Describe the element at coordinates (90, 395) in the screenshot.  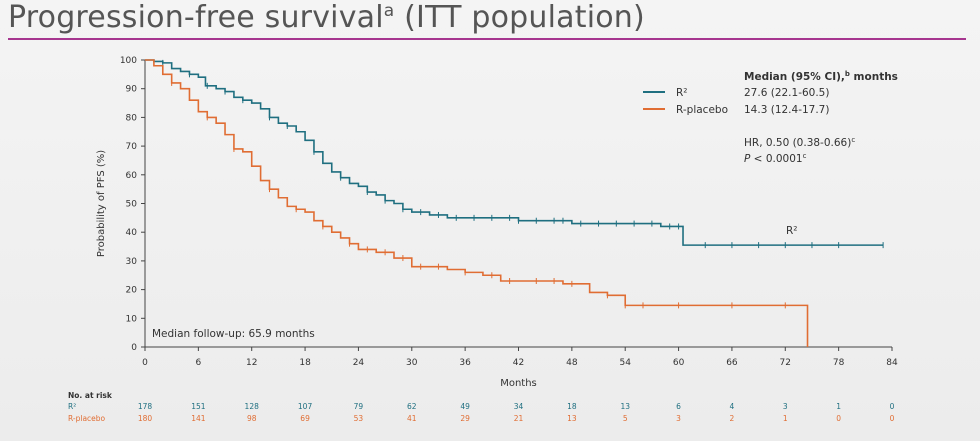
I see `at-risk-title: No. at risk` at that location.